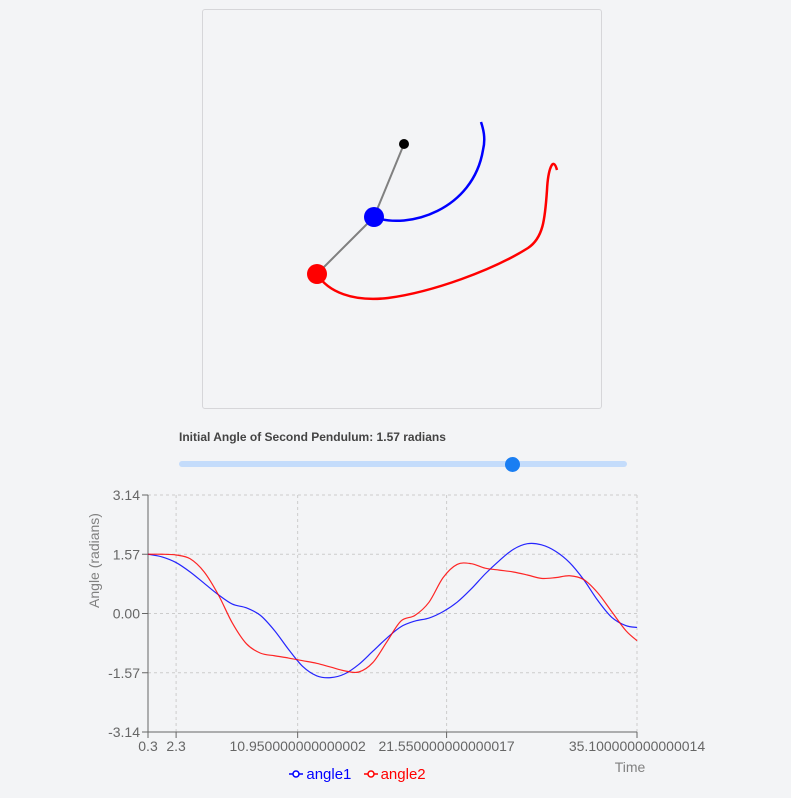  Describe the element at coordinates (437, 231) in the screenshot. I see `bob2-trail` at that location.